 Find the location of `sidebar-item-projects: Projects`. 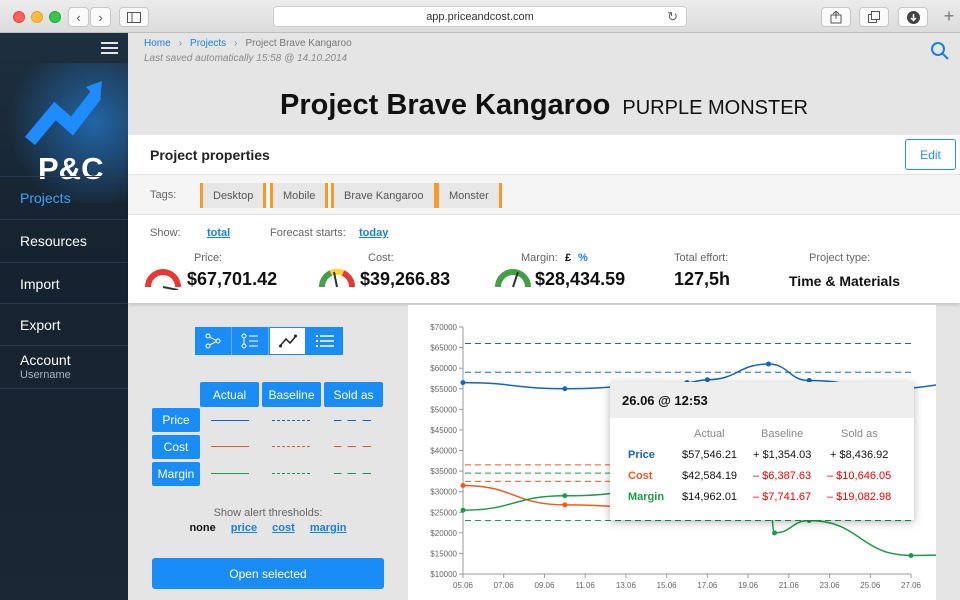

sidebar-item-projects: Projects is located at coordinates (64, 197).